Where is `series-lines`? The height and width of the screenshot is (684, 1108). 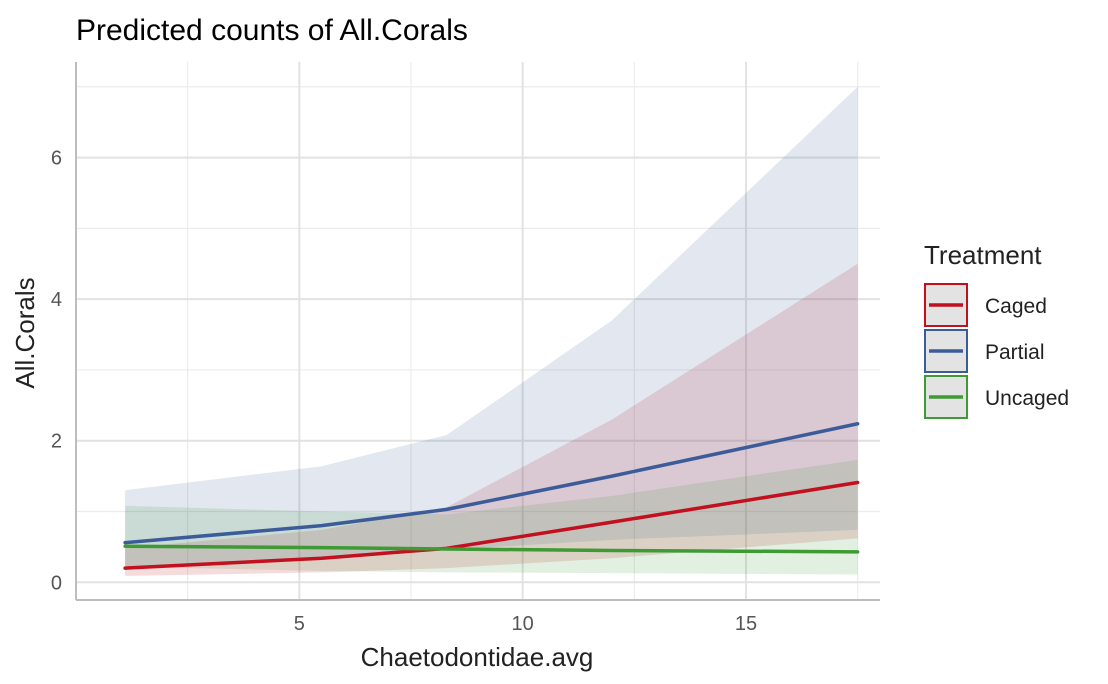
series-lines is located at coordinates (491, 495).